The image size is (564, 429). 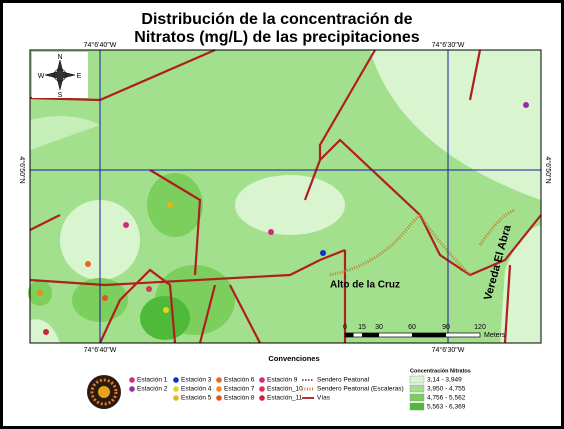 What do you see at coordinates (422, 242) in the screenshot?
I see `stair-trail` at bounding box center [422, 242].